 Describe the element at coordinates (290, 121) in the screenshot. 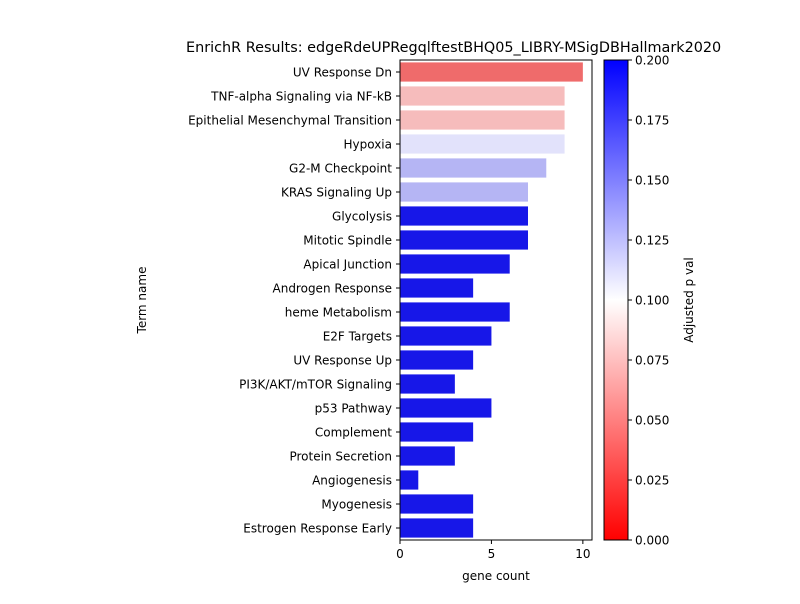

I see `y-tick-label: Epithelial Mesenchymal Transition` at that location.